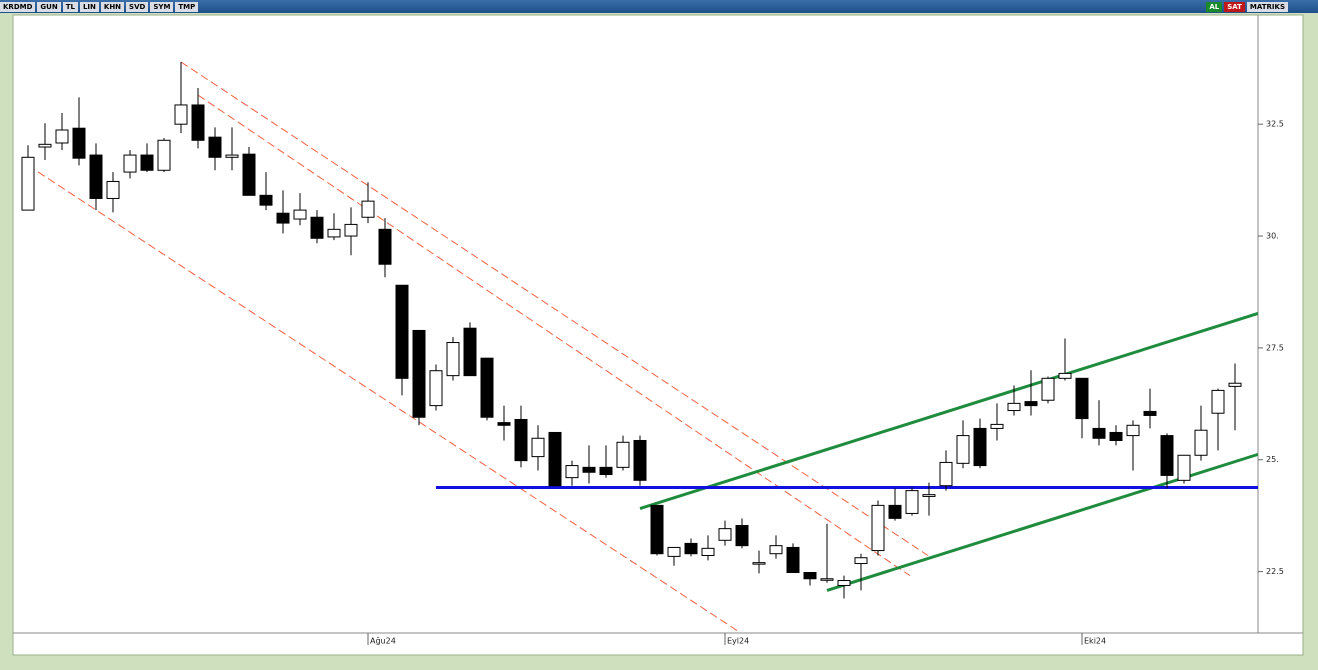 The image size is (1318, 670). Describe the element at coordinates (1267, 6) in the screenshot. I see `brand: MATRIKS` at that location.